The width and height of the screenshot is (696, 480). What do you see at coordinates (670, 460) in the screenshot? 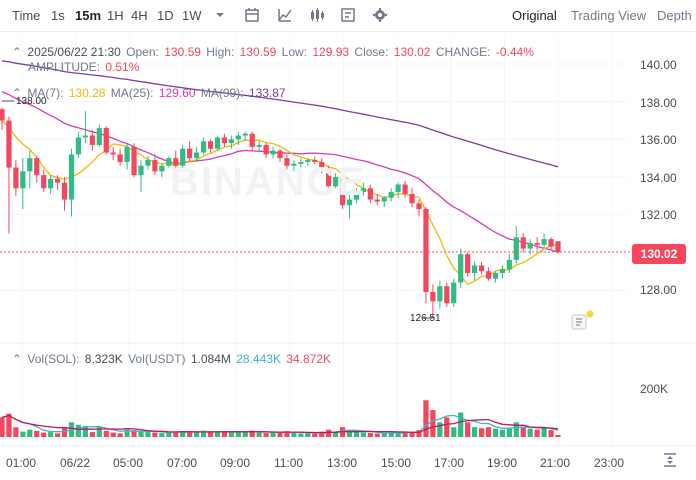
I see `scale-toggle-icon` at bounding box center [670, 460].